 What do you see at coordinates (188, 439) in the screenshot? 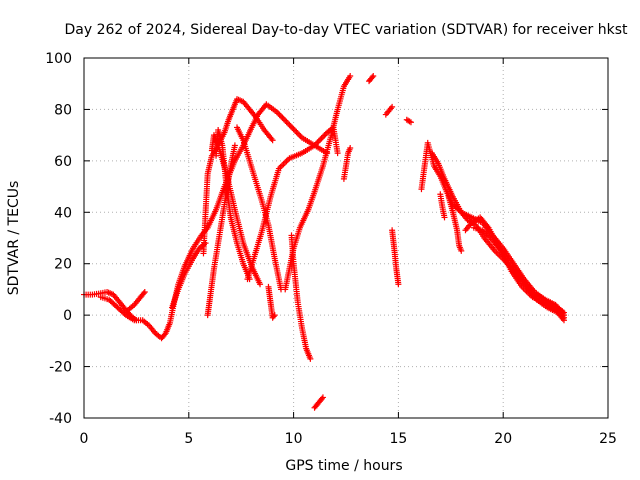
I see `x-tick-label: 5` at bounding box center [188, 439].